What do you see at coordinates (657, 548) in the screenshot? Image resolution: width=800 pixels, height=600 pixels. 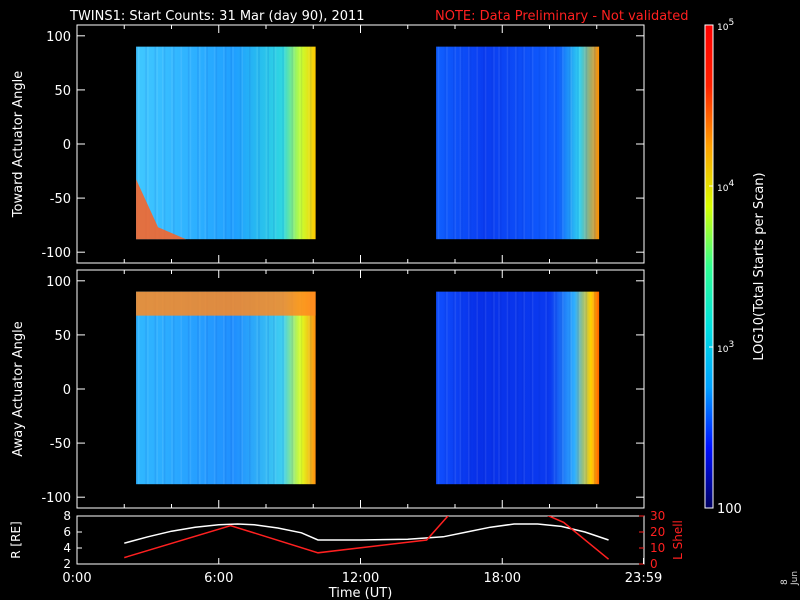 I see `y2-tick-label: 10` at bounding box center [657, 548].